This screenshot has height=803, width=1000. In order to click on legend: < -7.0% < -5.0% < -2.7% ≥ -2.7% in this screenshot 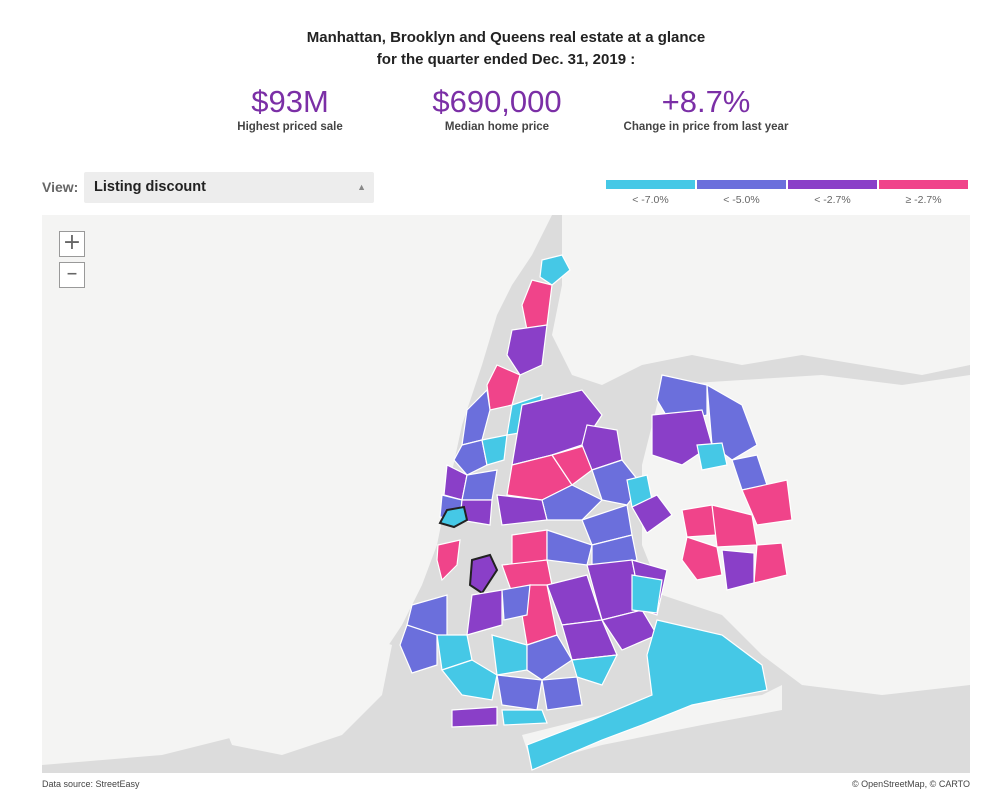, I will do `click(788, 195)`.